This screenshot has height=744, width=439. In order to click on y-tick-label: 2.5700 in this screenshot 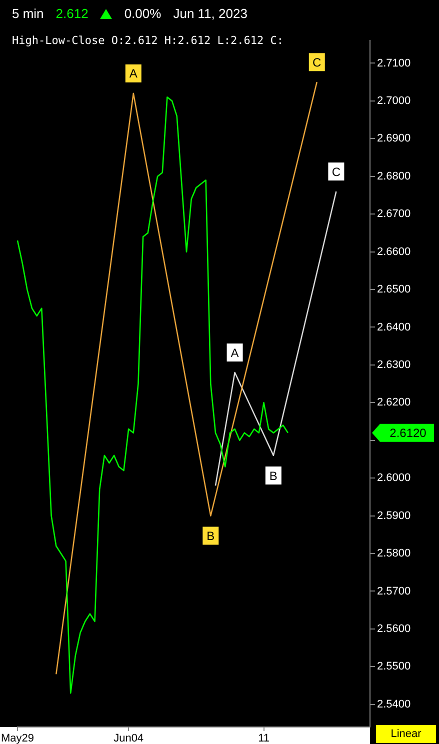, I will do `click(394, 591)`.